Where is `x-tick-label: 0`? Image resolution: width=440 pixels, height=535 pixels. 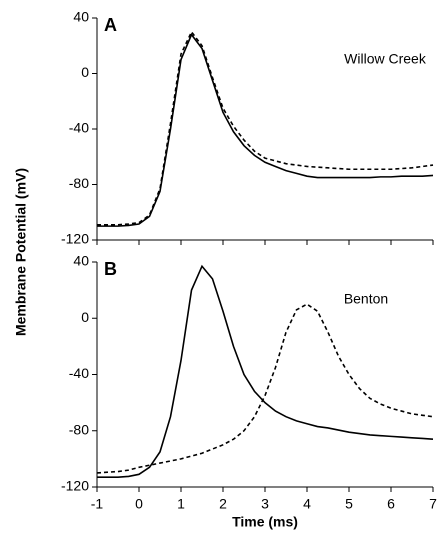
x-tick-label: 0 is located at coordinates (139, 504).